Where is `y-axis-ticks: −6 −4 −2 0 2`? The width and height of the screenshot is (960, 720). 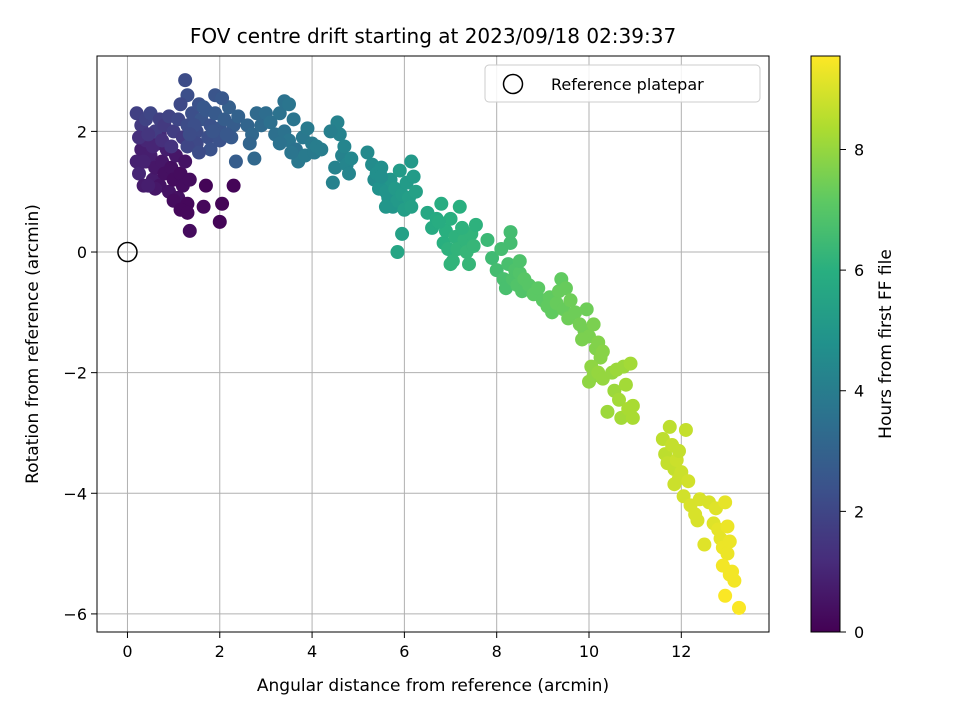
y-axis-ticks: −6 −4 −2 0 2 is located at coordinates (80, 373).